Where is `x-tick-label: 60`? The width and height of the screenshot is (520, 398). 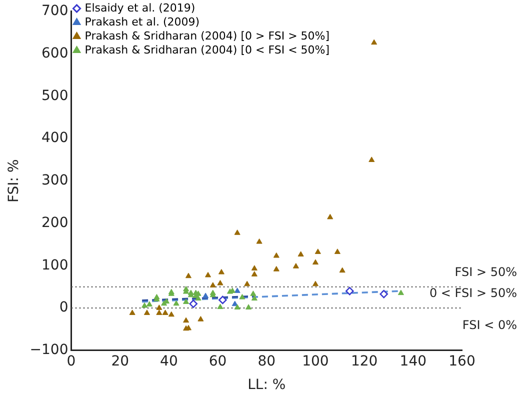 x-tick-label: 60 is located at coordinates (217, 361).